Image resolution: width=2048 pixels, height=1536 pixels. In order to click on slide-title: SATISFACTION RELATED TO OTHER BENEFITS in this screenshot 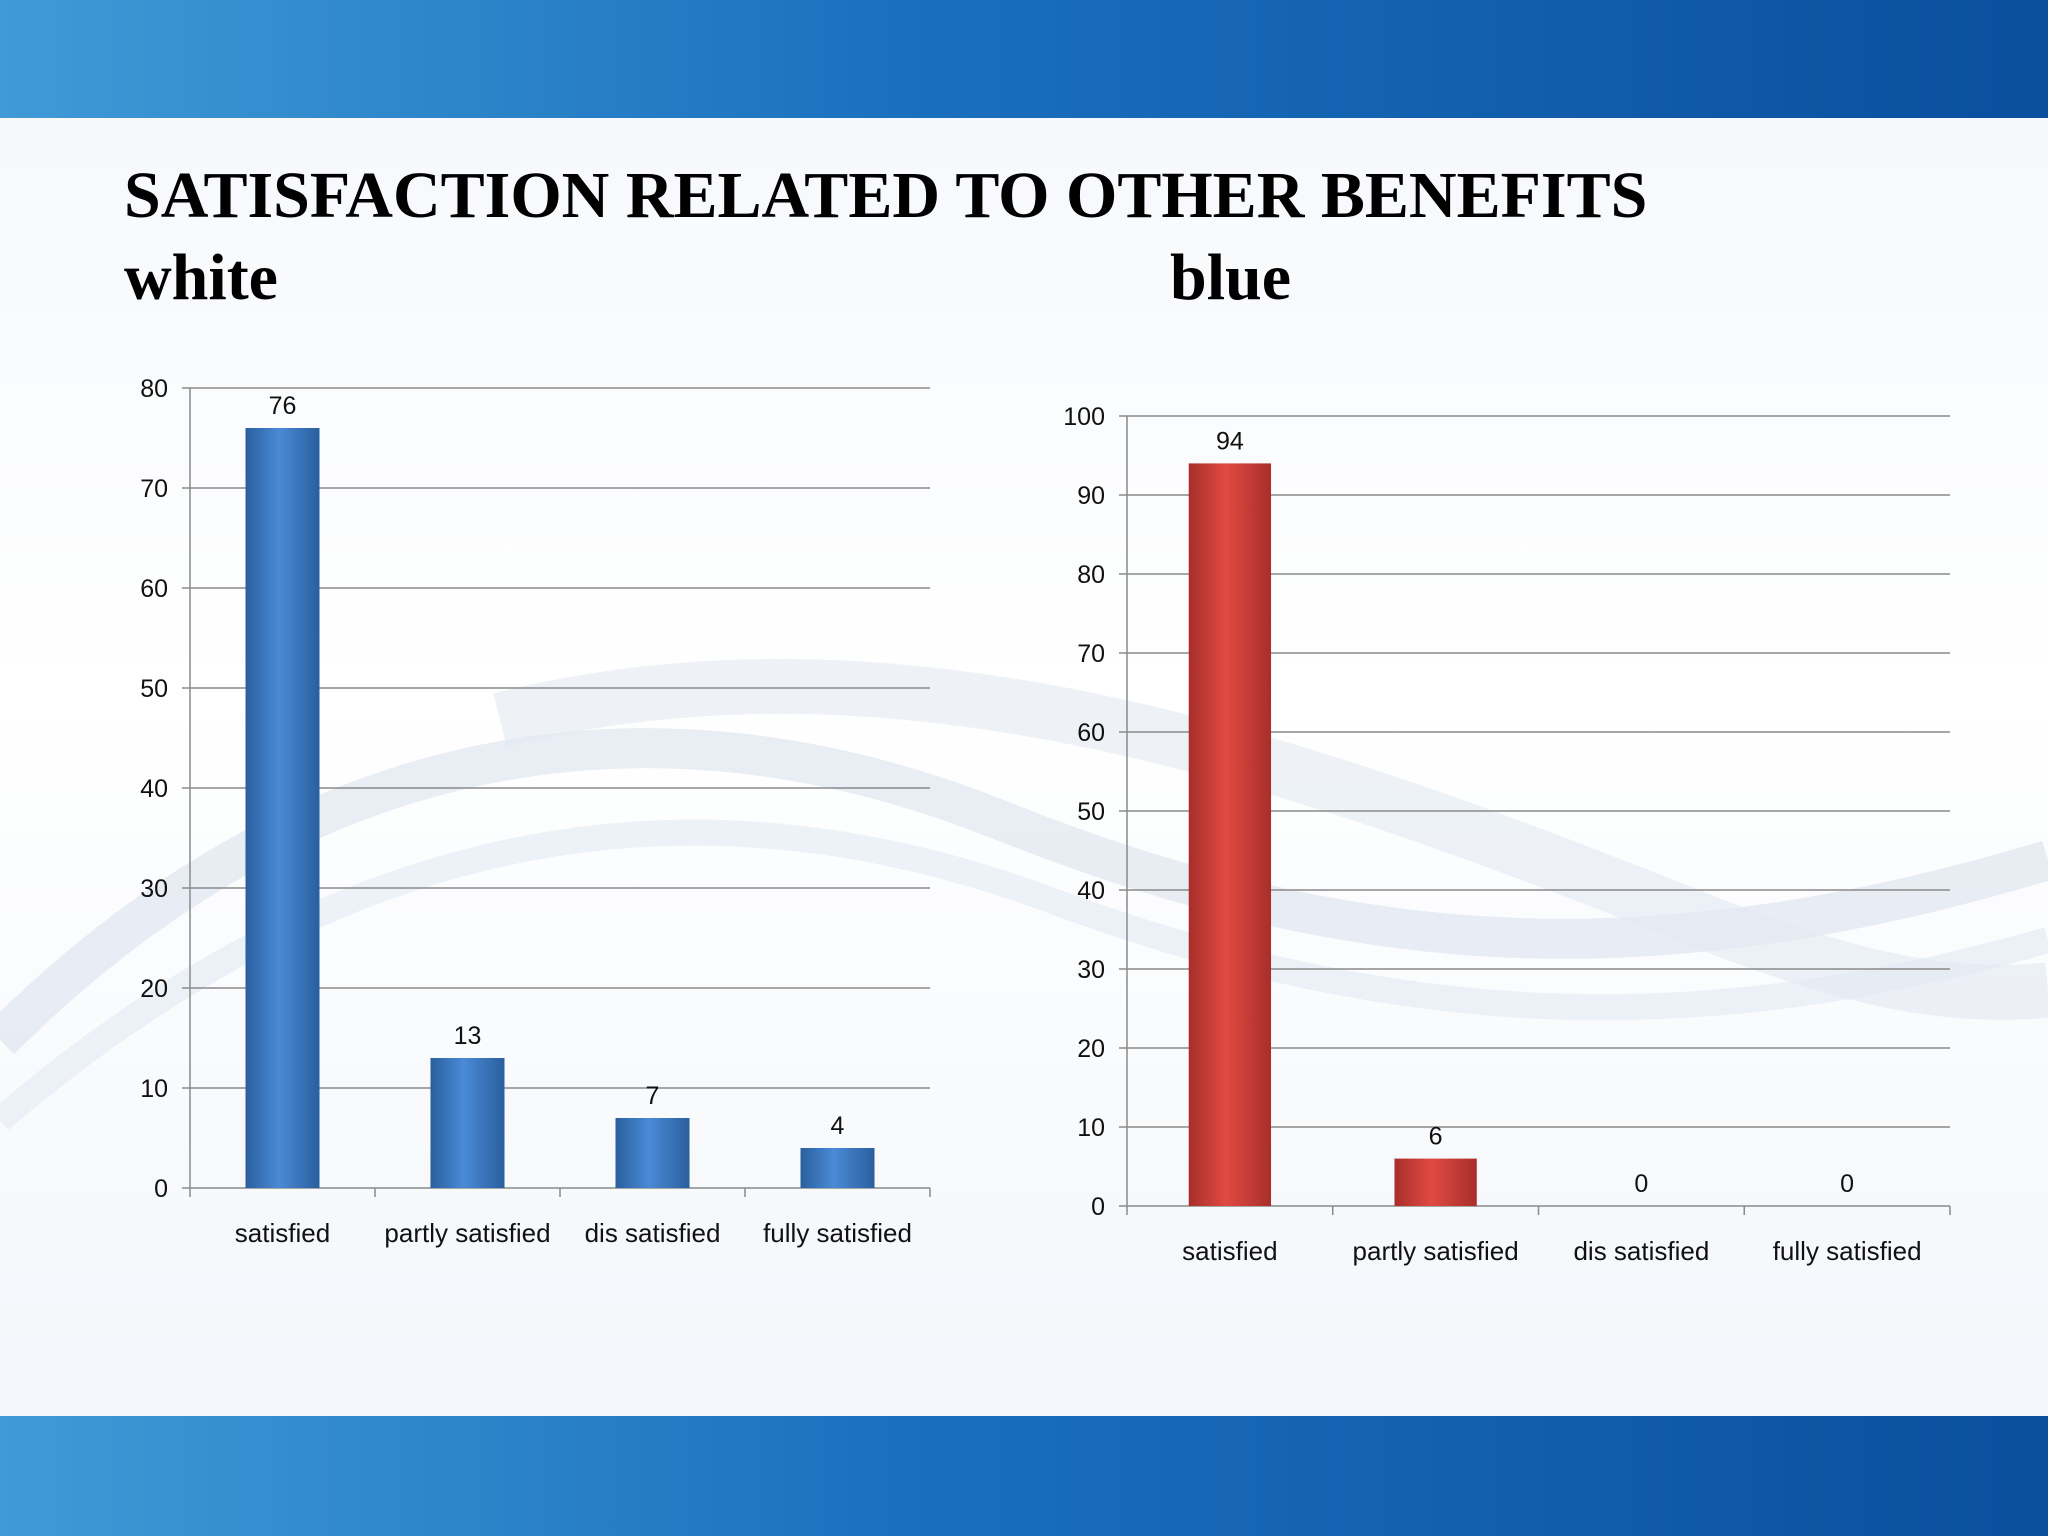, I will do `click(886, 195)`.